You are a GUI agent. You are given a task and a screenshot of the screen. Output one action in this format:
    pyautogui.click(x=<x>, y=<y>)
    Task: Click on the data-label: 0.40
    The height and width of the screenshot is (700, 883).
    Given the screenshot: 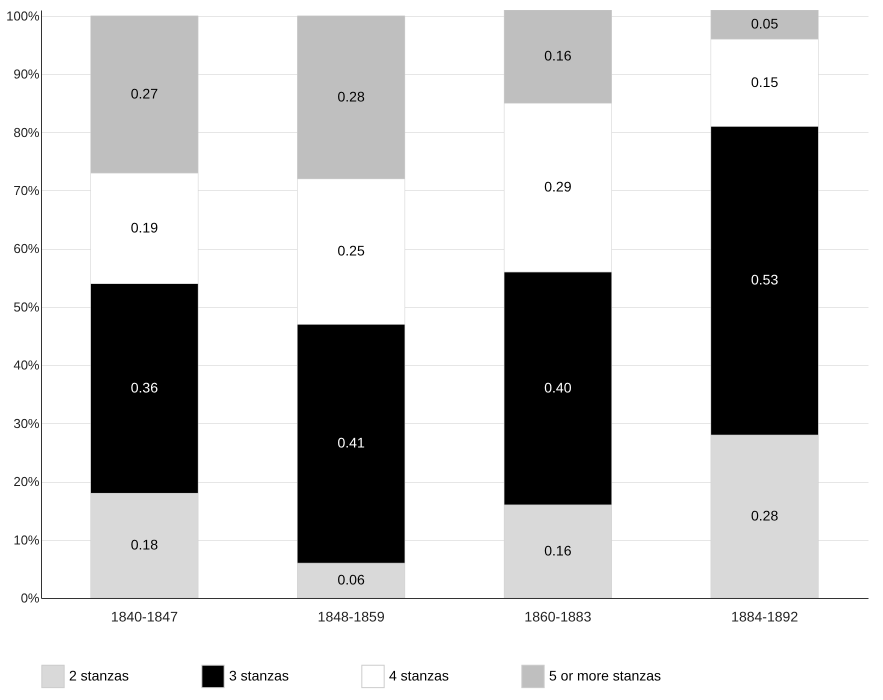 What is the action you would take?
    pyautogui.click(x=558, y=387)
    